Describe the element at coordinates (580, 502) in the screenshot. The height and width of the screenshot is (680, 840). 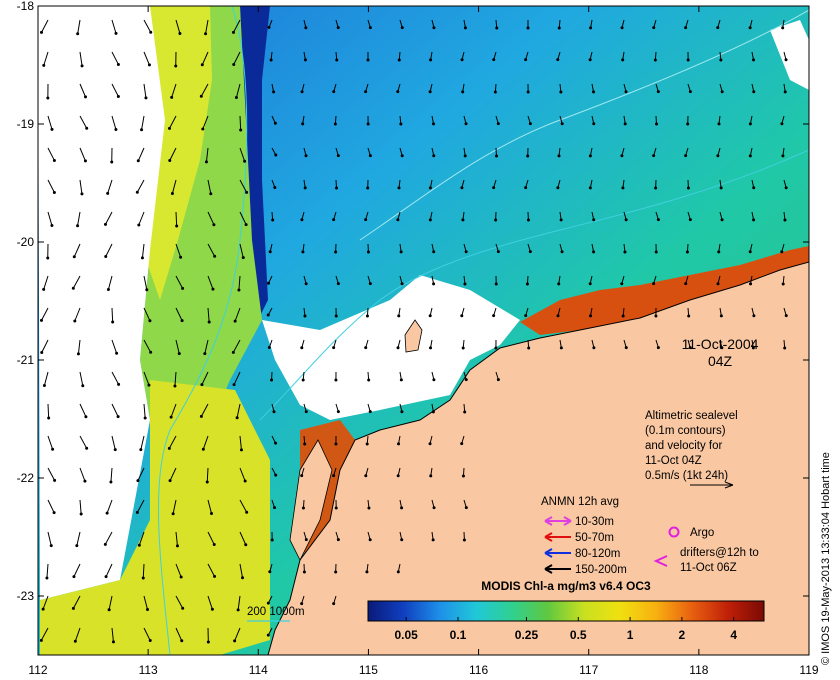
I see `anmn-legend-title: ANMN 12h avg` at that location.